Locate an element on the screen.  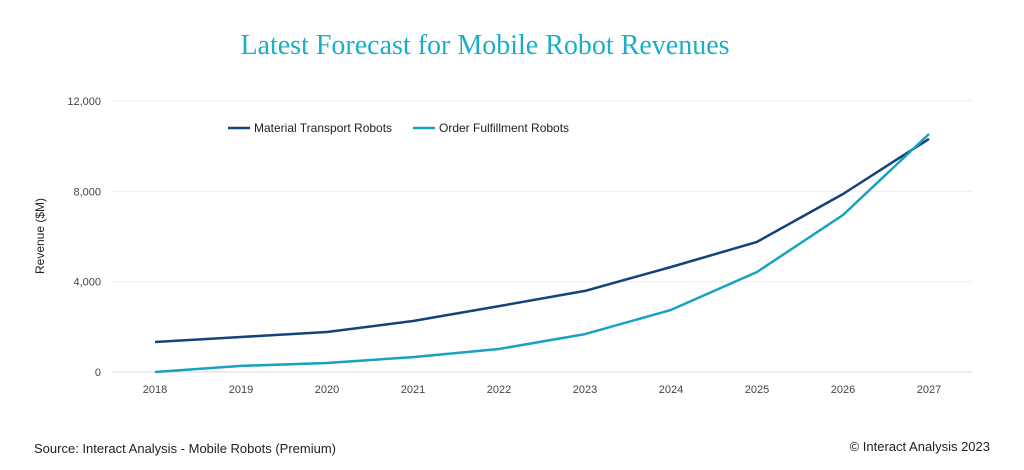
y-tick-label: 4,000 is located at coordinates (87, 283).